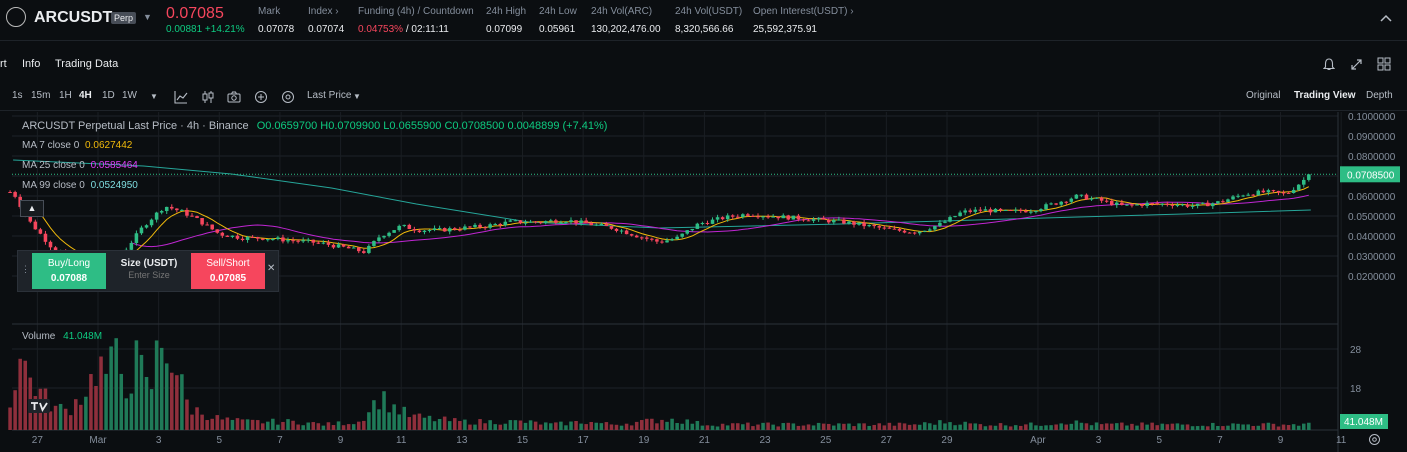  Describe the element at coordinates (1379, 95) in the screenshot. I see `view-depth: Depth` at that location.